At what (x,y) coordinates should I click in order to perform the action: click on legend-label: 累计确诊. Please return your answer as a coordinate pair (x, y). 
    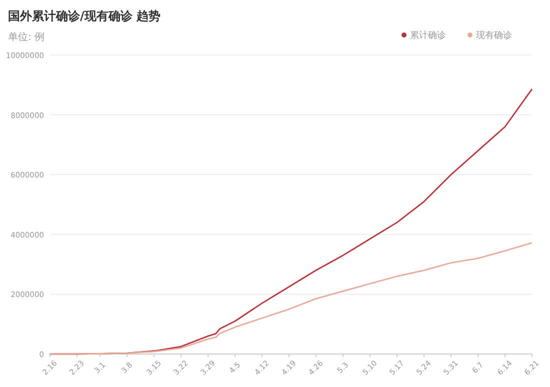
    Looking at the image, I should click on (428, 35).